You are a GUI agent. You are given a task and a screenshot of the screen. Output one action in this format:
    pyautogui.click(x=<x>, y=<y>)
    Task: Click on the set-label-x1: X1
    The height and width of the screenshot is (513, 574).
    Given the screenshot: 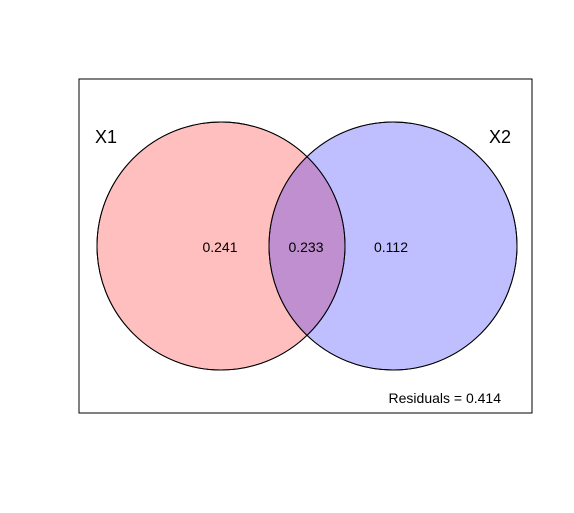 What is the action you would take?
    pyautogui.click(x=106, y=137)
    